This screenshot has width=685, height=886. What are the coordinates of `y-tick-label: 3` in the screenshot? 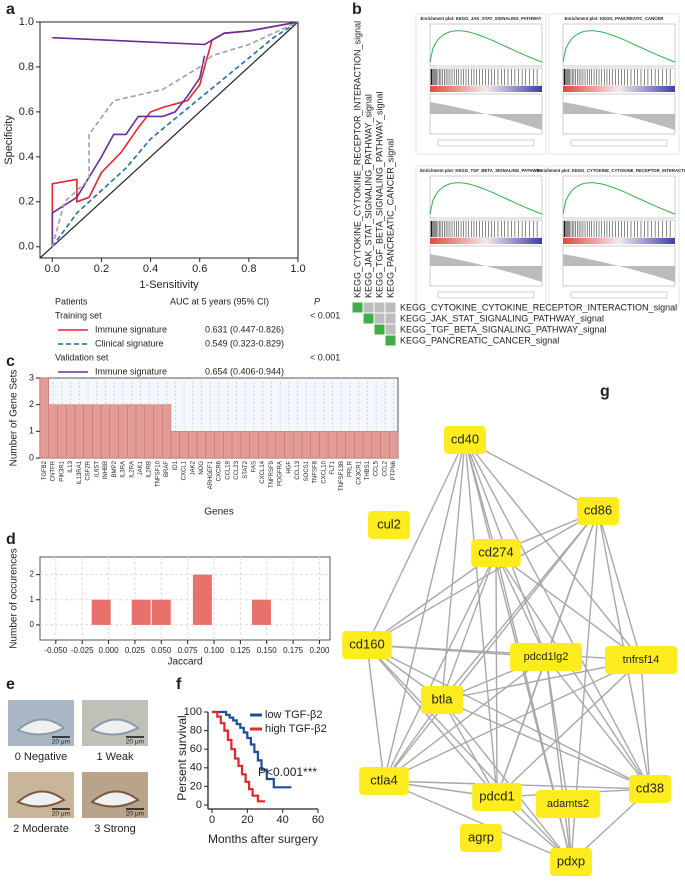 It's located at (31, 377).